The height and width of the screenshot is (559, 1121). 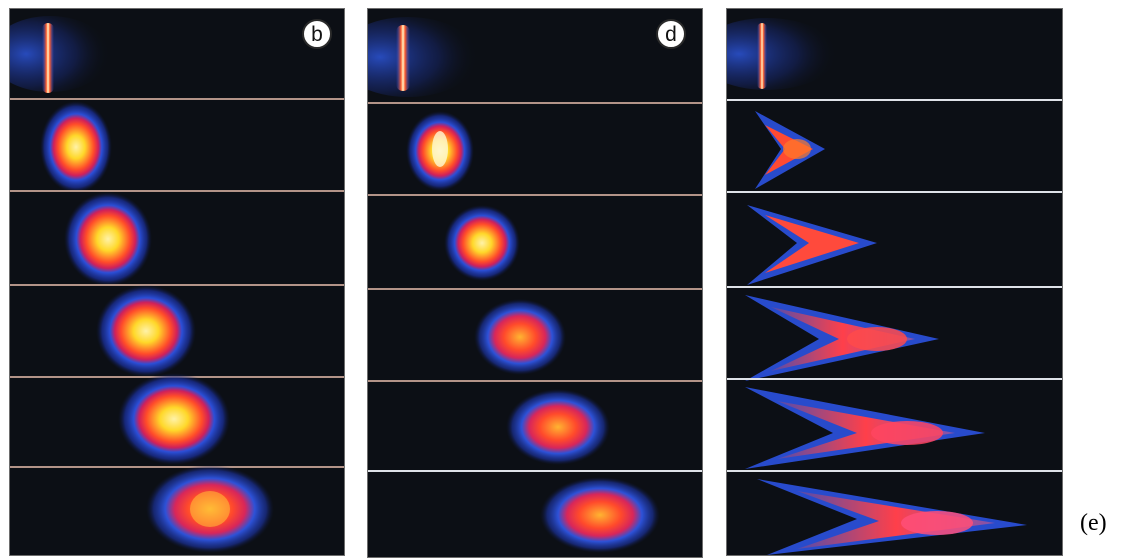 What do you see at coordinates (1093, 523) in the screenshot?
I see `figure-caption: (e)` at bounding box center [1093, 523].